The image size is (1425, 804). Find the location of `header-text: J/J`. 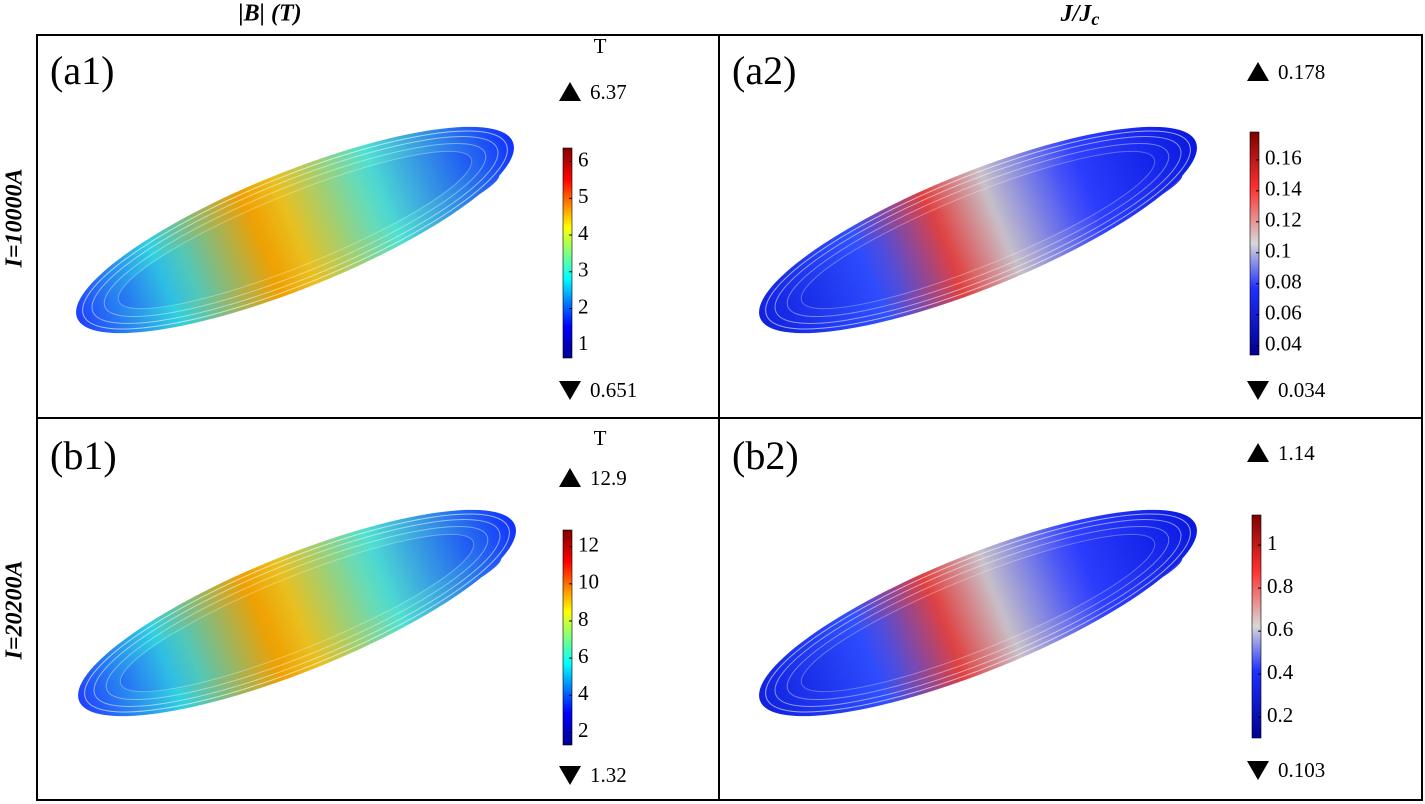

header-text: J/J is located at coordinates (1076, 14).